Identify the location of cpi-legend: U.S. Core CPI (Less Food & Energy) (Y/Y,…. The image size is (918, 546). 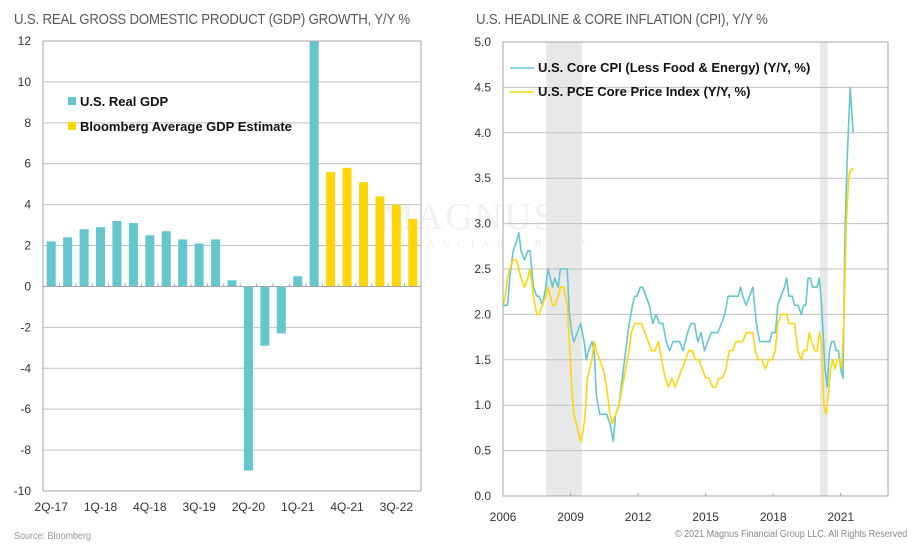
(660, 79).